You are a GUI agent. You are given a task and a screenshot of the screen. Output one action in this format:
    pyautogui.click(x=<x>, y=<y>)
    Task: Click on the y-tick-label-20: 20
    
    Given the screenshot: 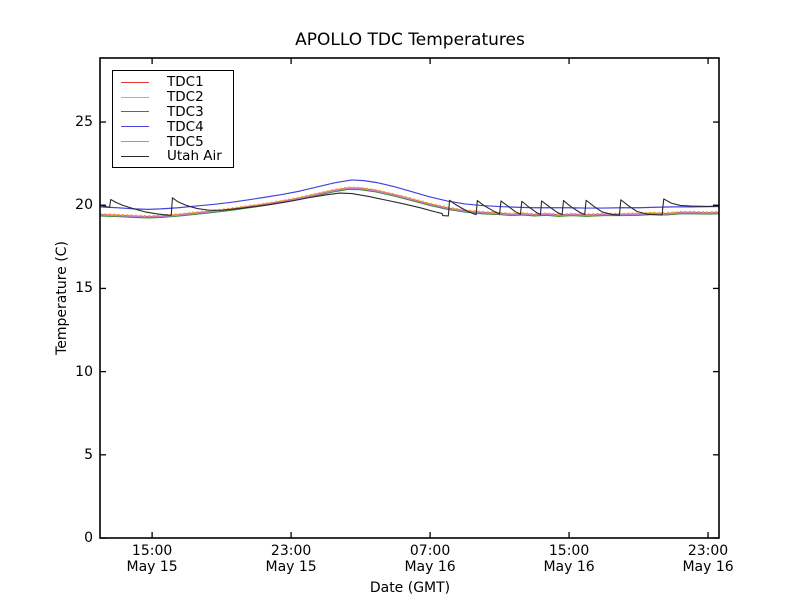 What is the action you would take?
    pyautogui.click(x=84, y=205)
    